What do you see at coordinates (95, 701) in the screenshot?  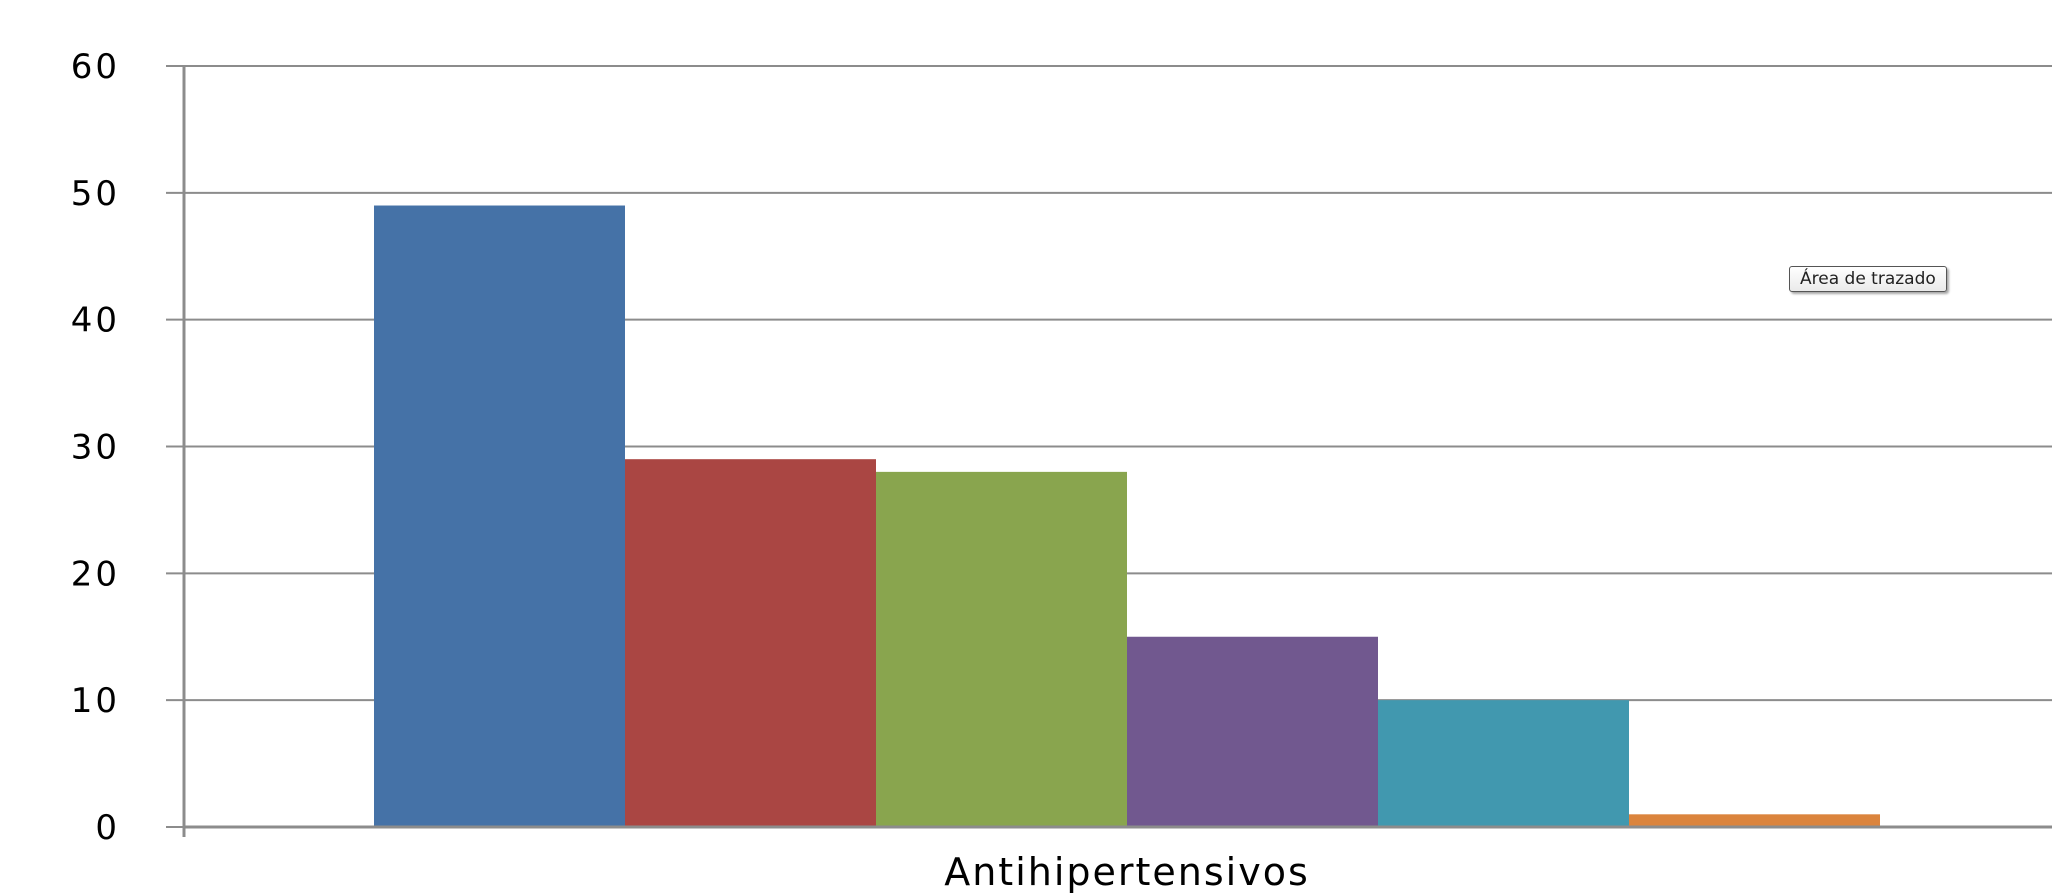 I see `y-tick-label: 10` at bounding box center [95, 701].